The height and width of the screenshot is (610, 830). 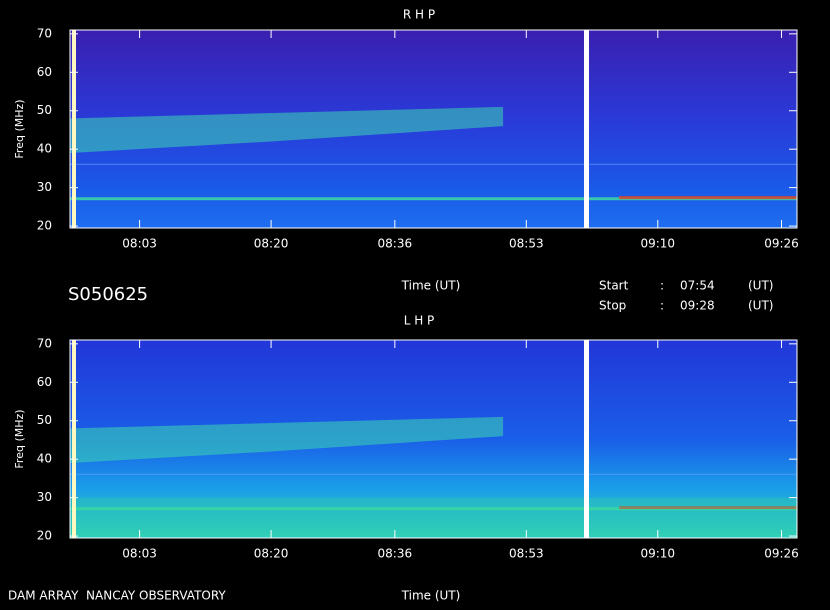 What do you see at coordinates (697, 306) in the screenshot?
I see `stop-time: 09:28` at bounding box center [697, 306].